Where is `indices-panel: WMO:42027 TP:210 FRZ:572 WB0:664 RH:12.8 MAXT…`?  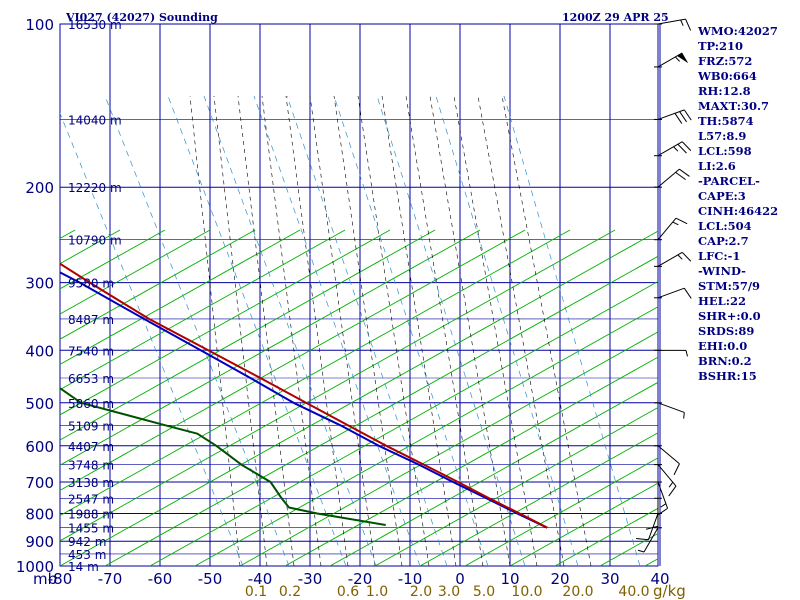 indices-panel: WMO:42027 TP:210 FRZ:572 WB0:664 RH:12.8 MAXT… is located at coordinates (748, 204).